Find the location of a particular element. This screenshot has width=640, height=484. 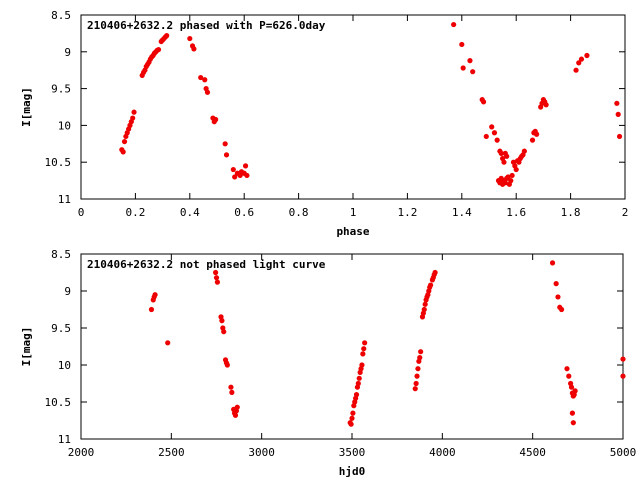

top-y-tick-label: 9.5 is located at coordinates (61, 89).